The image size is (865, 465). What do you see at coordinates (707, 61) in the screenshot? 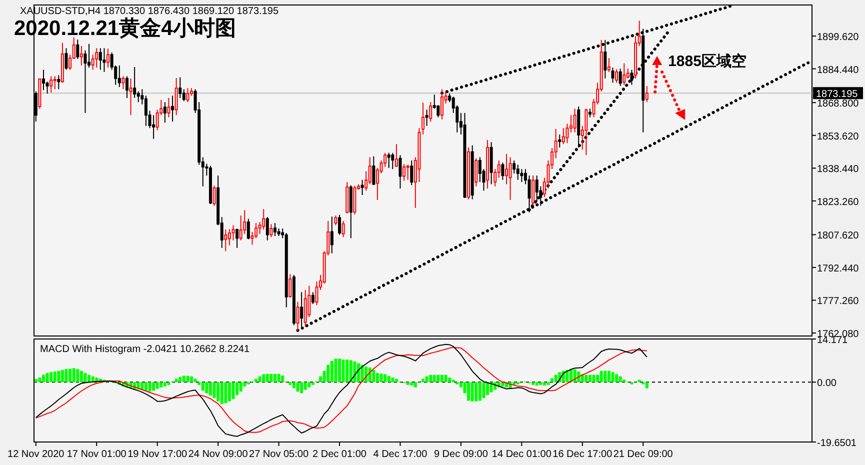
I see `annotation: 1885区域空` at bounding box center [707, 61].